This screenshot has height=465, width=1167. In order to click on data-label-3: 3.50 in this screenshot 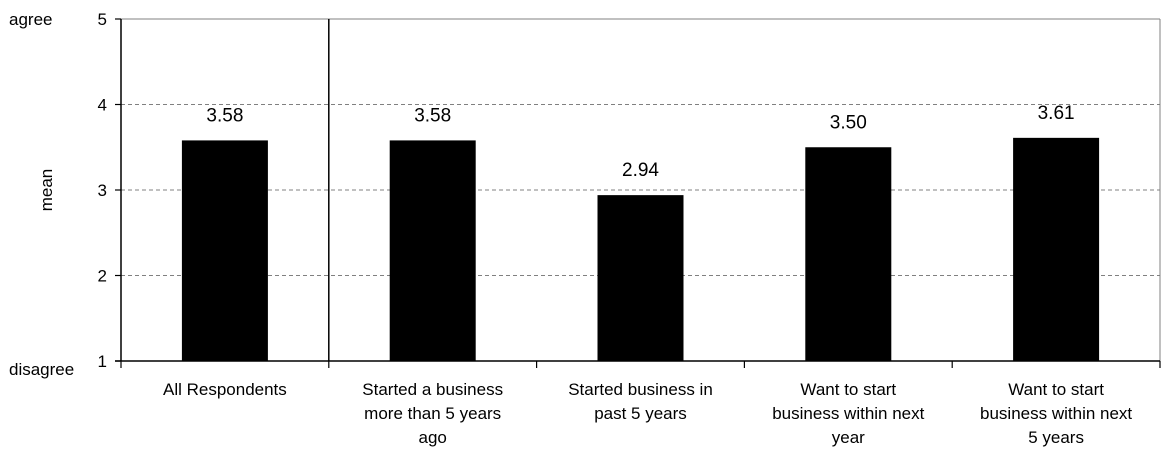, I will do `click(848, 122)`.